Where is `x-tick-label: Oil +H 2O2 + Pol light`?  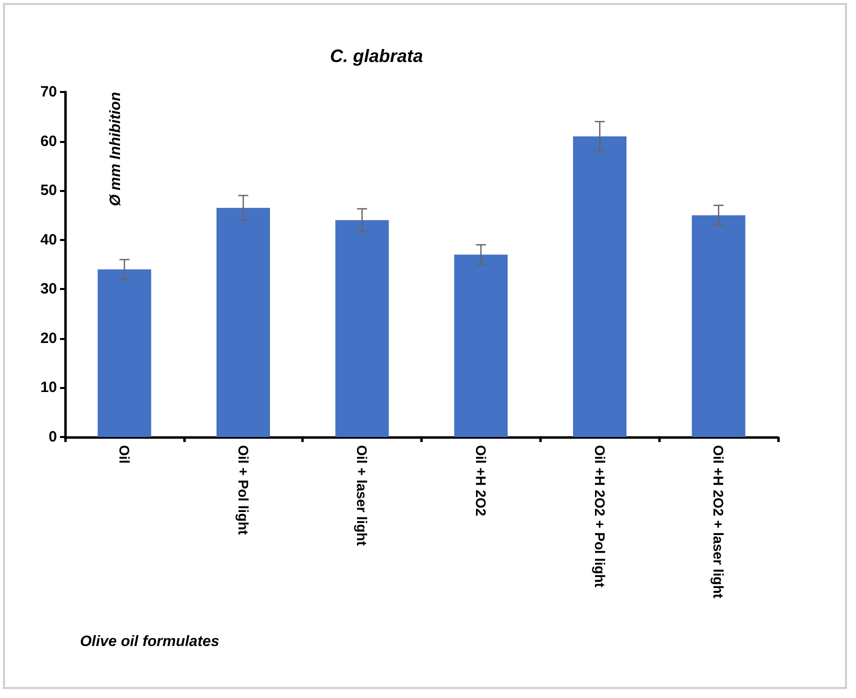 x-tick-label: Oil +H 2O2 + Pol light is located at coordinates (600, 516).